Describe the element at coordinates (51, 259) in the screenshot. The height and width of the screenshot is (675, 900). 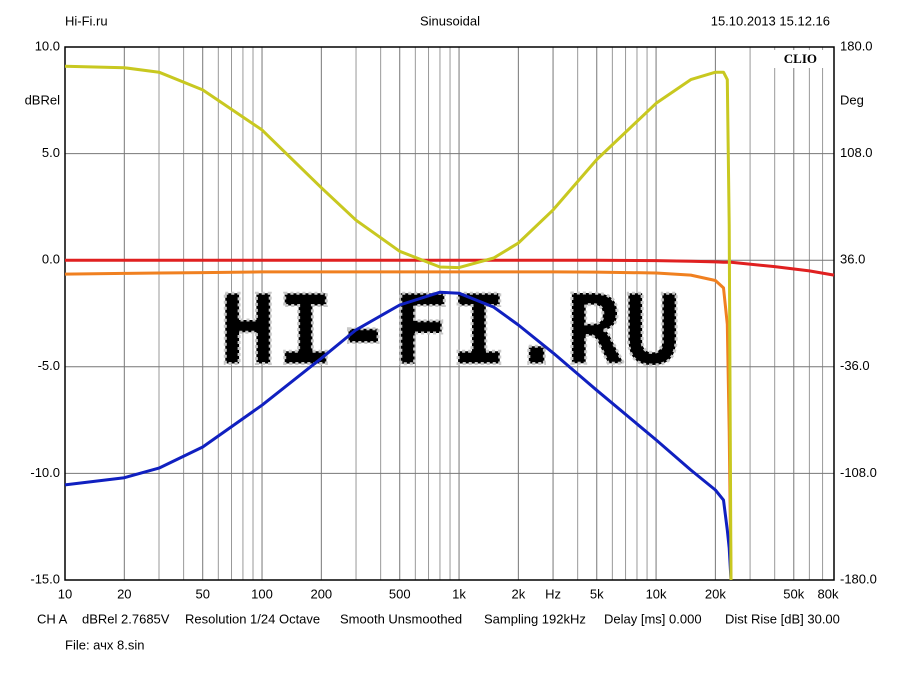
I see `y-tick-label: 0.0` at that location.